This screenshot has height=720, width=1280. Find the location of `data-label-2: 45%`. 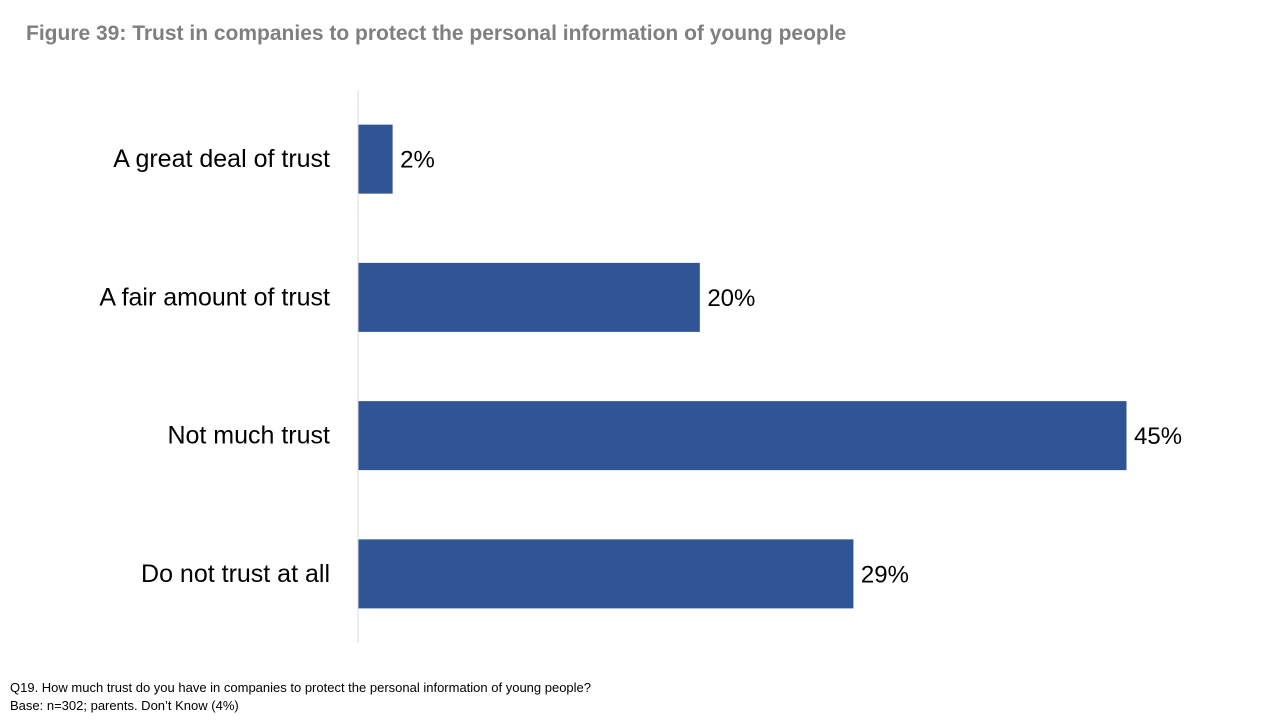

data-label-2: 45% is located at coordinates (1158, 436).